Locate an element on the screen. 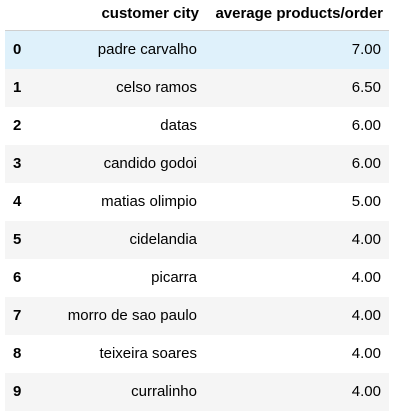 This screenshot has width=411, height=415. customer-city-cell: matias olimpio is located at coordinates (149, 201).